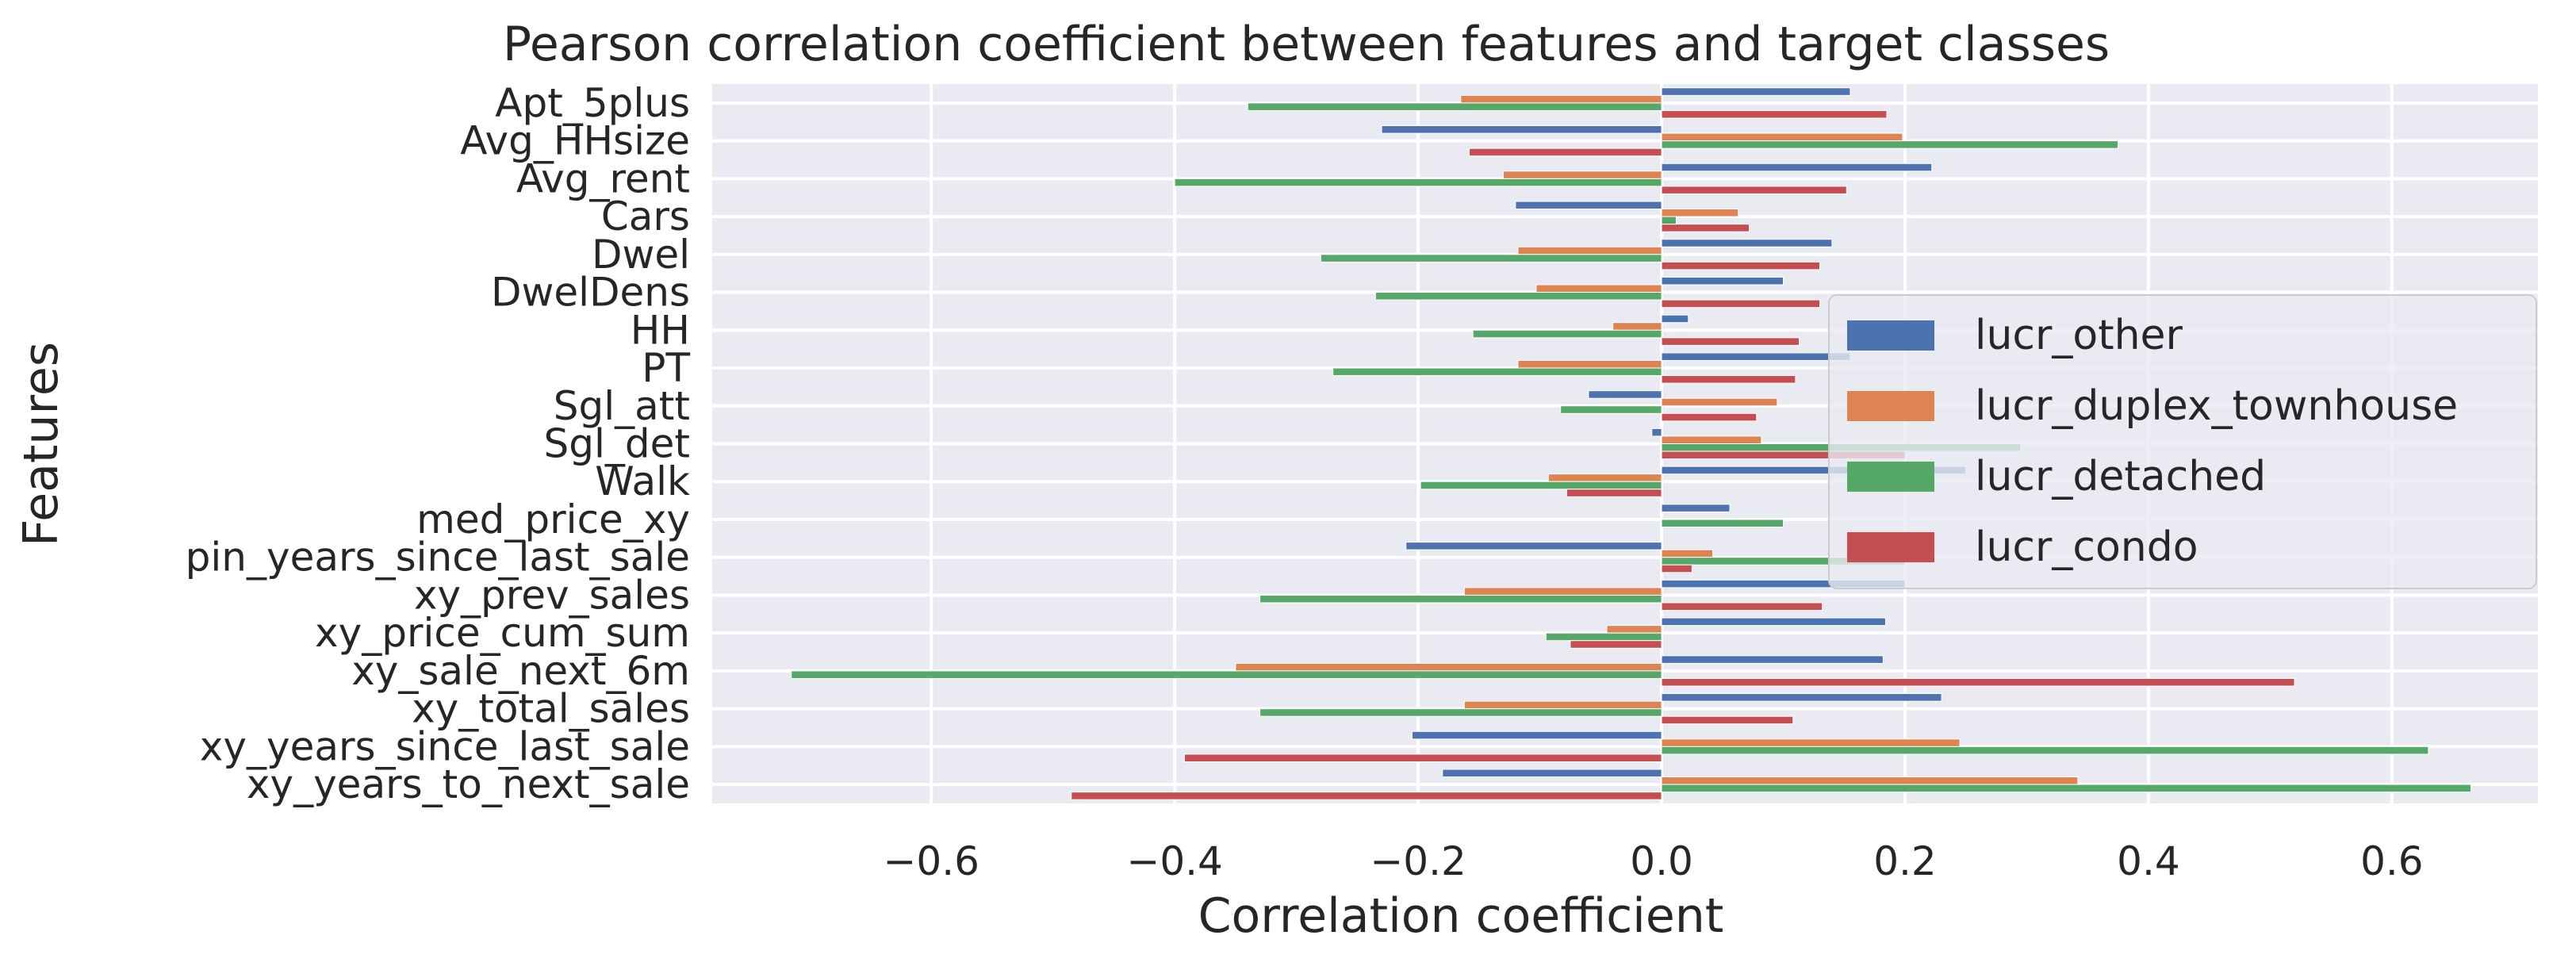 The height and width of the screenshot is (966, 2576). Describe the element at coordinates (2216, 406) in the screenshot. I see `legend-label-lucr_duplex_townhouse: lucr_duplex_townhouse` at that location.